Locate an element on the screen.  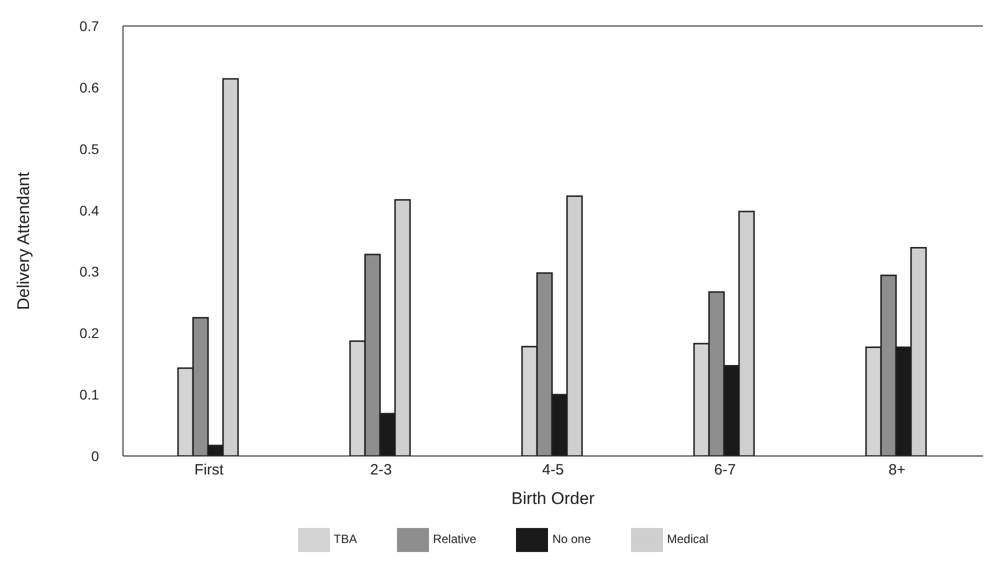
y-tick-label: 0.4 is located at coordinates (90, 210).